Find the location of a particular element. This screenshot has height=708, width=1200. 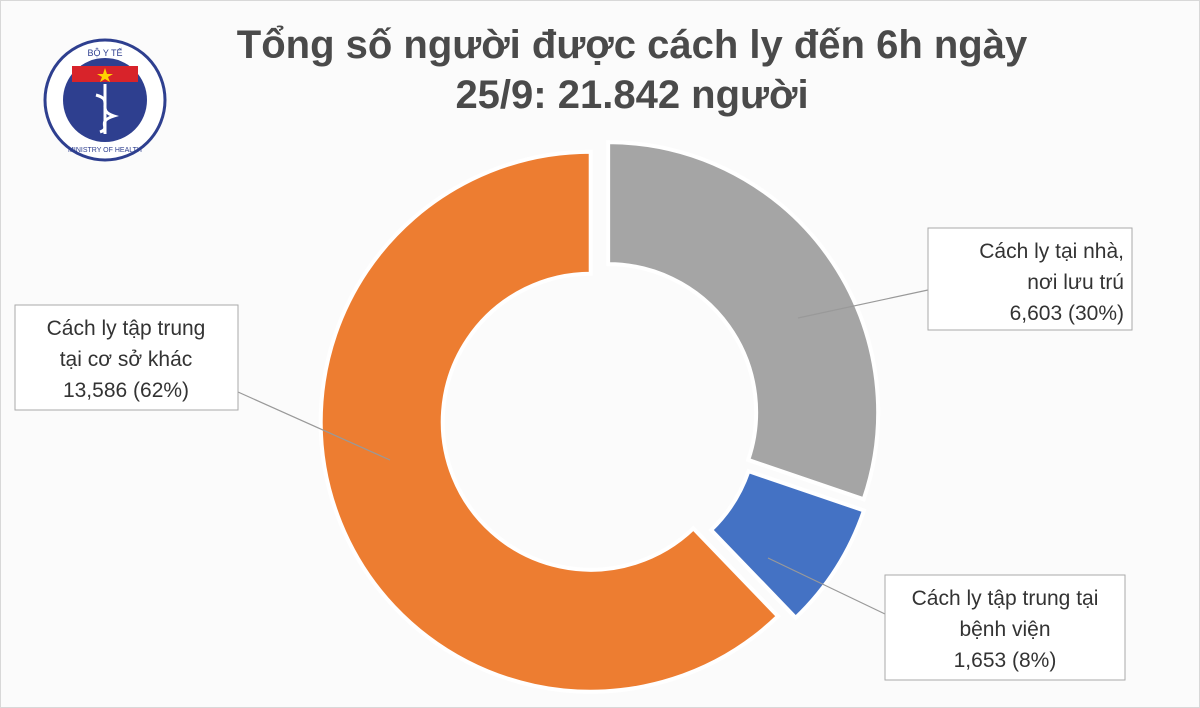

category-label: bệnh viện is located at coordinates (1004, 629).